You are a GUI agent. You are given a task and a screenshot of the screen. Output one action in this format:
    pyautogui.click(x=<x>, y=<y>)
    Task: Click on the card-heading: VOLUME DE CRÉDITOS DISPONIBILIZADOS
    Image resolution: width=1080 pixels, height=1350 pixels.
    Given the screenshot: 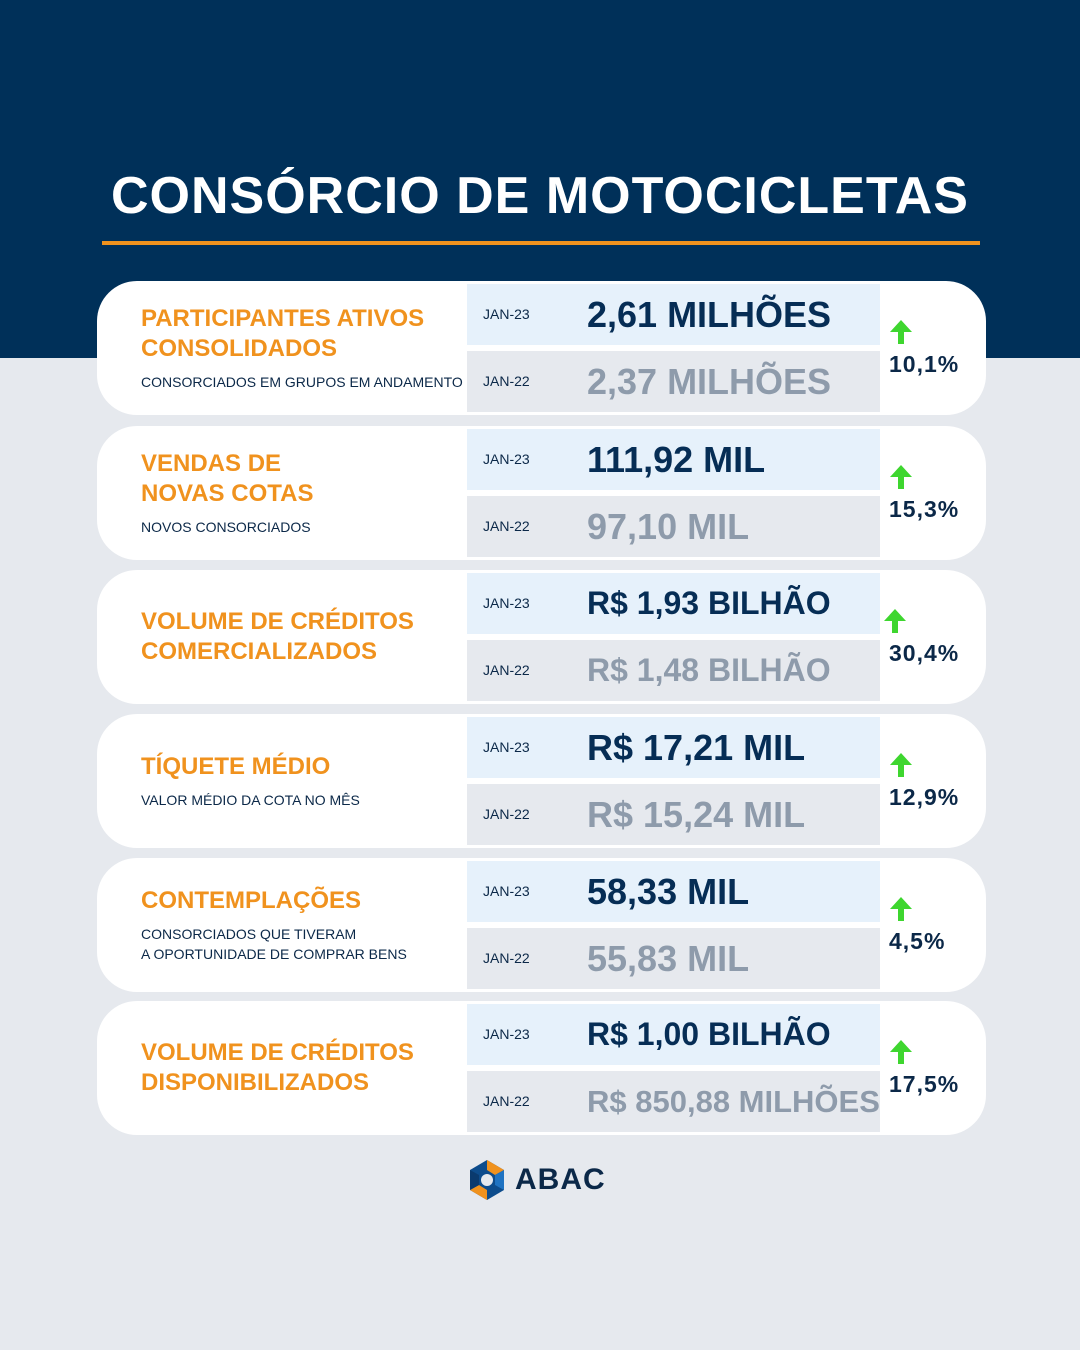 What is the action you would take?
    pyautogui.click(x=306, y=1068)
    